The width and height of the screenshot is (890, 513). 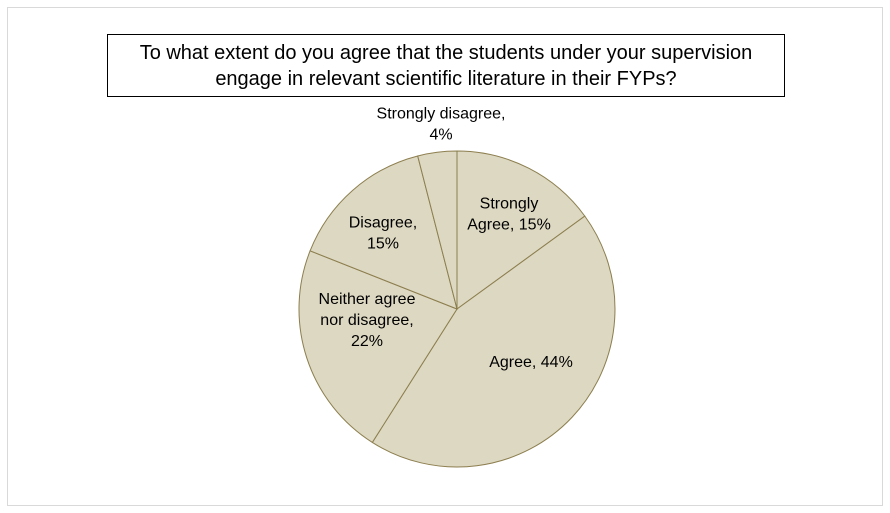 I want to click on data-label-agree: Agree, 44%, so click(x=531, y=362).